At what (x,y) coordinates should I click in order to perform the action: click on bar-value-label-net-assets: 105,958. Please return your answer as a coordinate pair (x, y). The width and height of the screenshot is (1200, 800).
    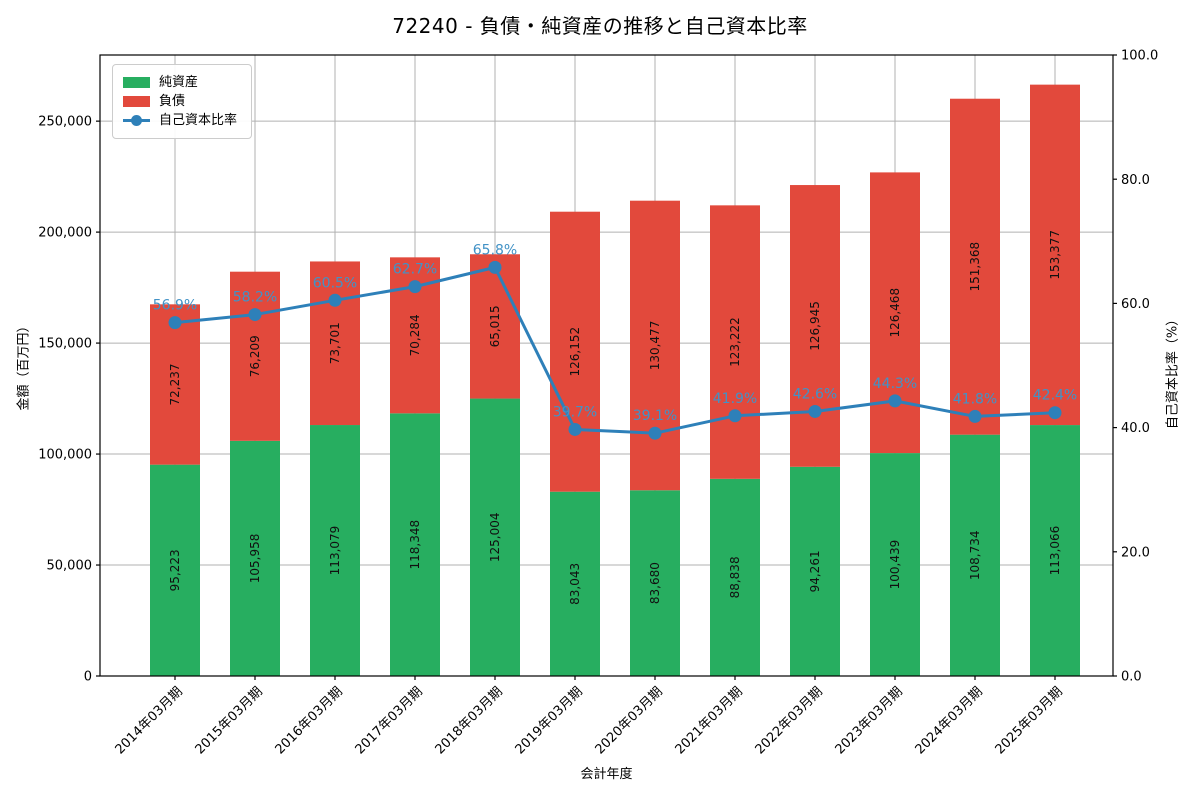
    Looking at the image, I should click on (255, 559).